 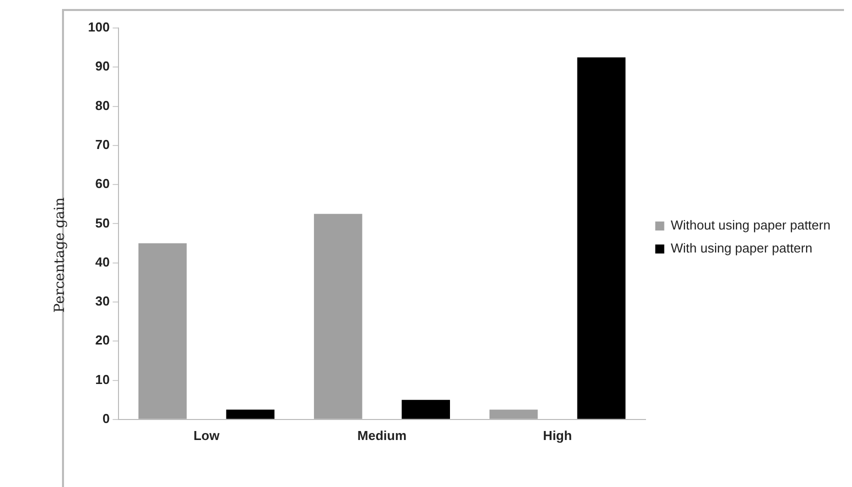 What do you see at coordinates (99, 27) in the screenshot?
I see `y-tick-label: 100` at bounding box center [99, 27].